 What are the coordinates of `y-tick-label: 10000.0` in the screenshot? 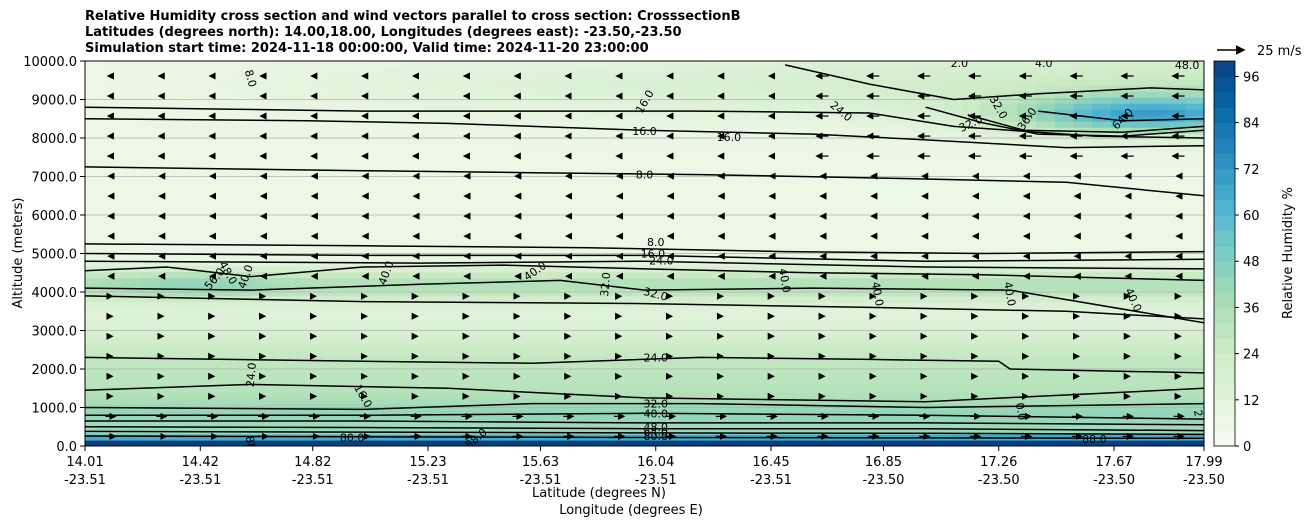 It's located at (50, 62).